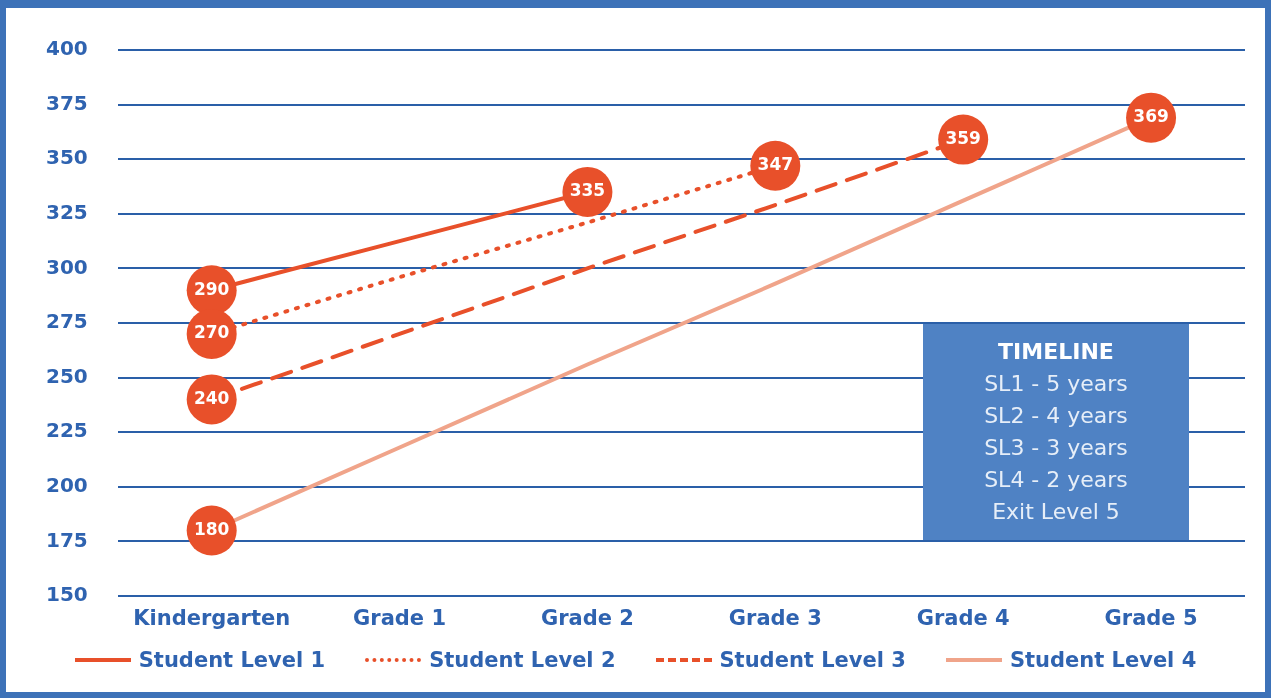 The image size is (1271, 698). I want to click on data-label: 180, so click(211, 528).